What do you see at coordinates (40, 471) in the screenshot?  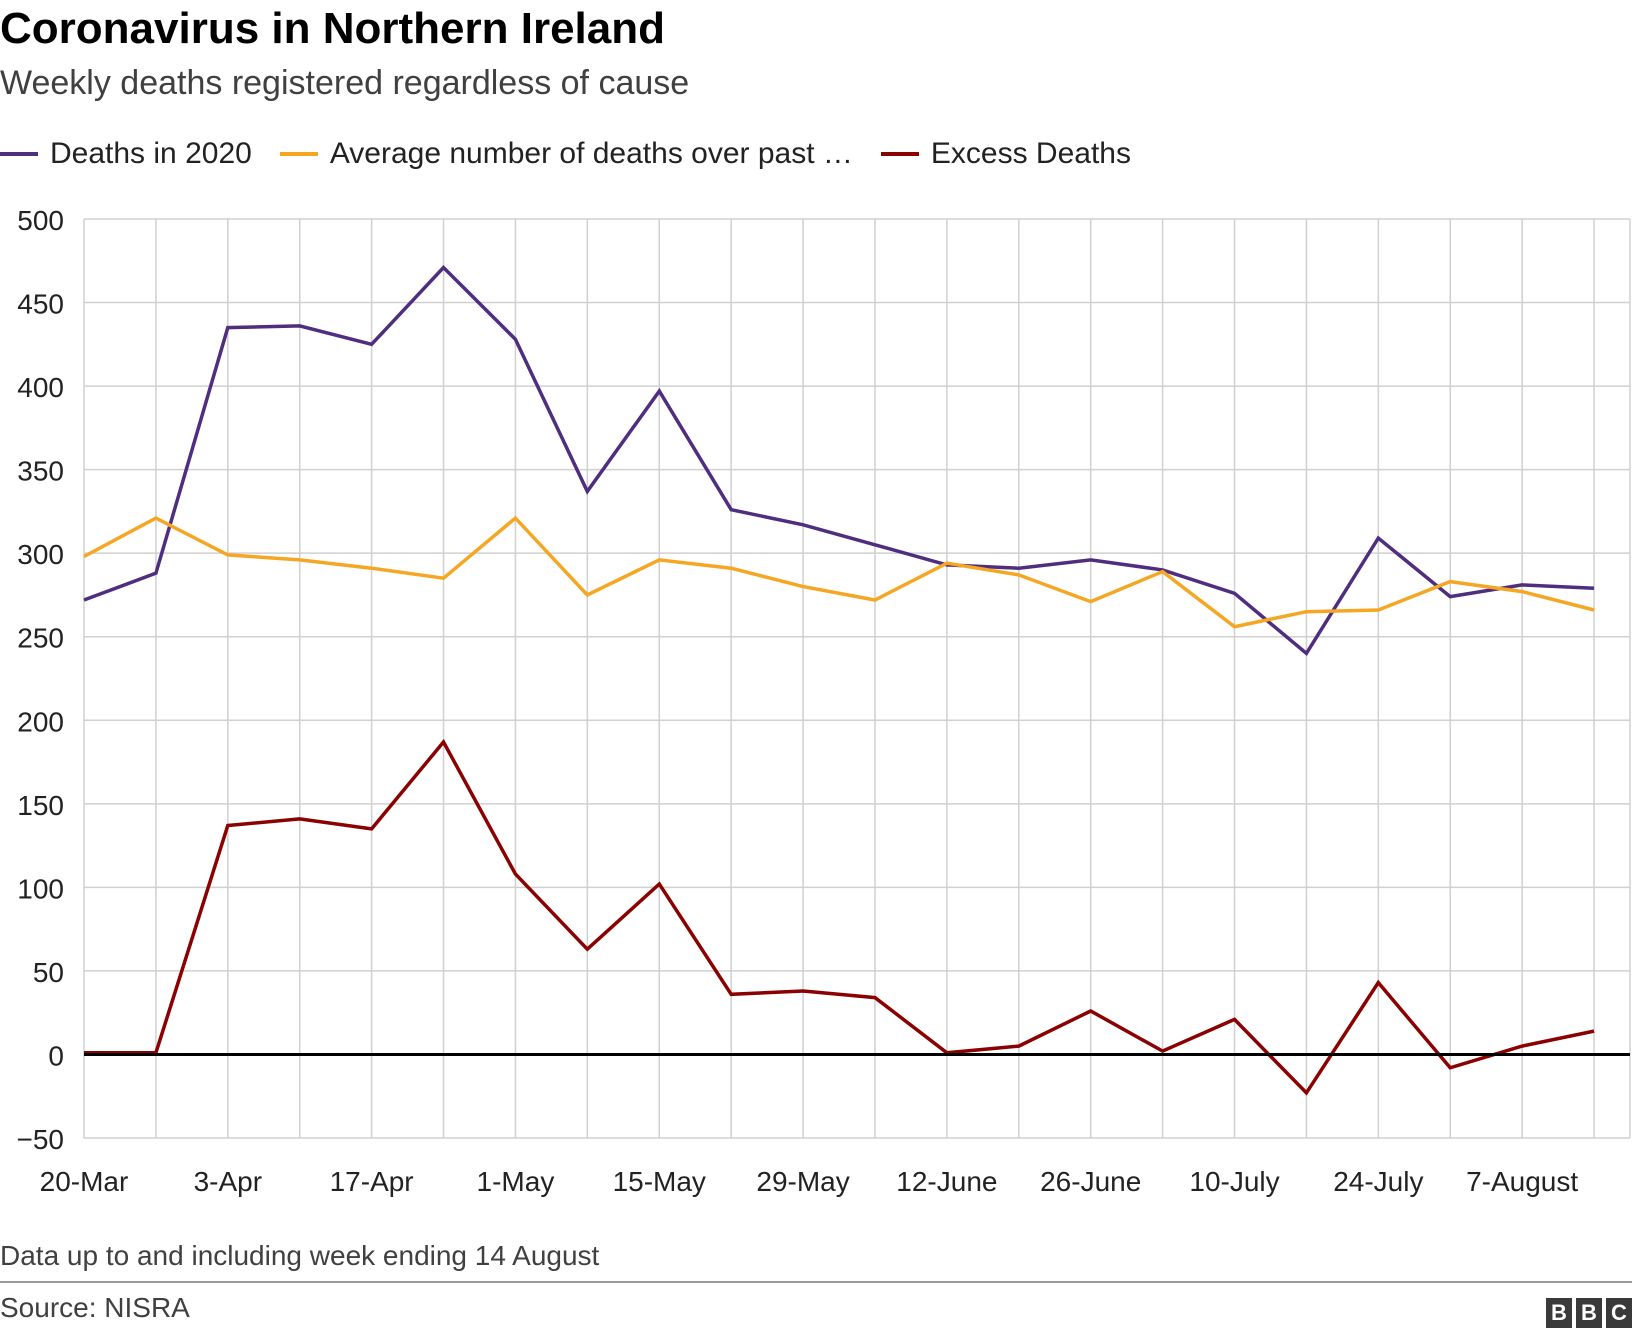 I see `y-tick-label: 350` at bounding box center [40, 471].